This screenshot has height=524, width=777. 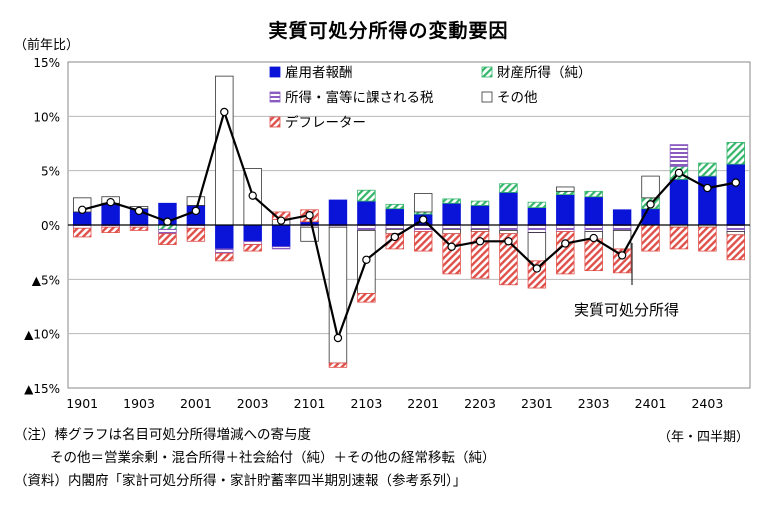 What do you see at coordinates (366, 403) in the screenshot?
I see `x-tick-label: 2103` at bounding box center [366, 403].